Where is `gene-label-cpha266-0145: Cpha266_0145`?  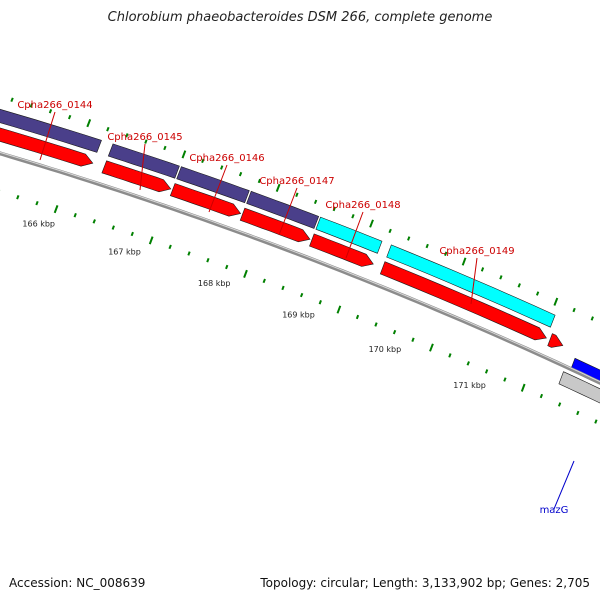 gene-label-cpha266-0145: Cpha266_0145 is located at coordinates (144, 137).